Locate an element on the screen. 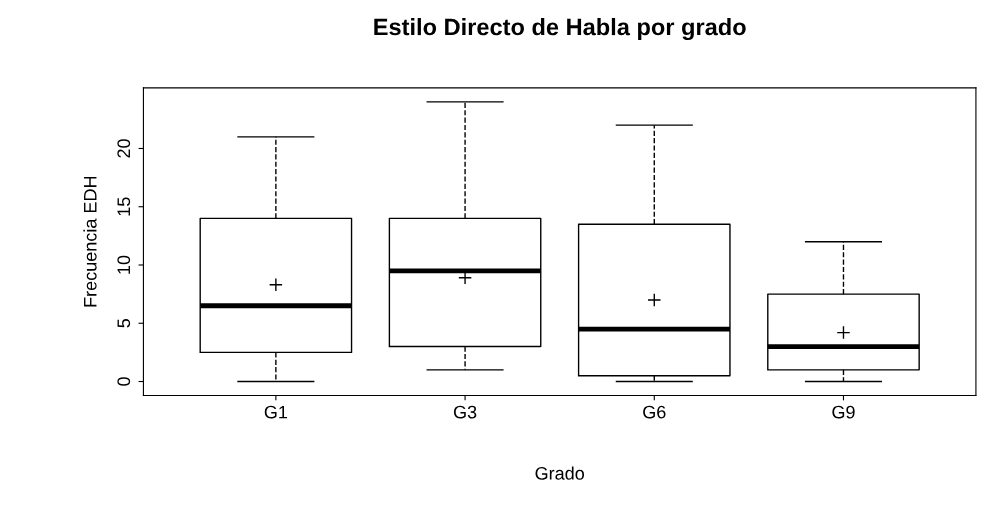 This screenshot has width=1003, height=517. y-tick-label: 10 is located at coordinates (124, 264).